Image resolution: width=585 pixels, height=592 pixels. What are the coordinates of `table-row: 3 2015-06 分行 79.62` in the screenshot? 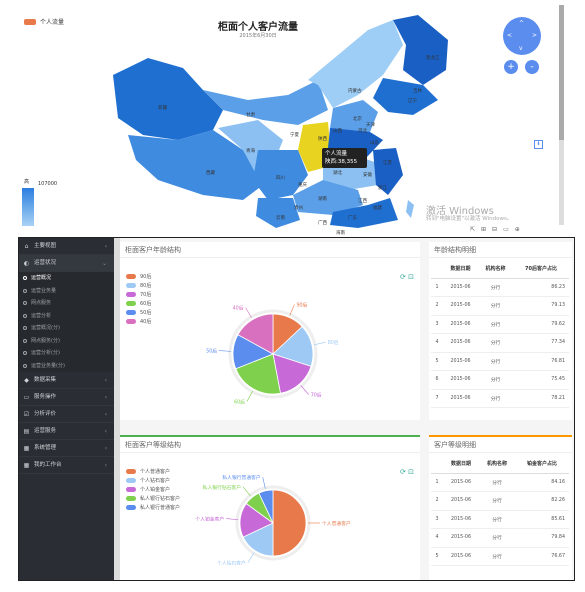 It's located at (500, 324).